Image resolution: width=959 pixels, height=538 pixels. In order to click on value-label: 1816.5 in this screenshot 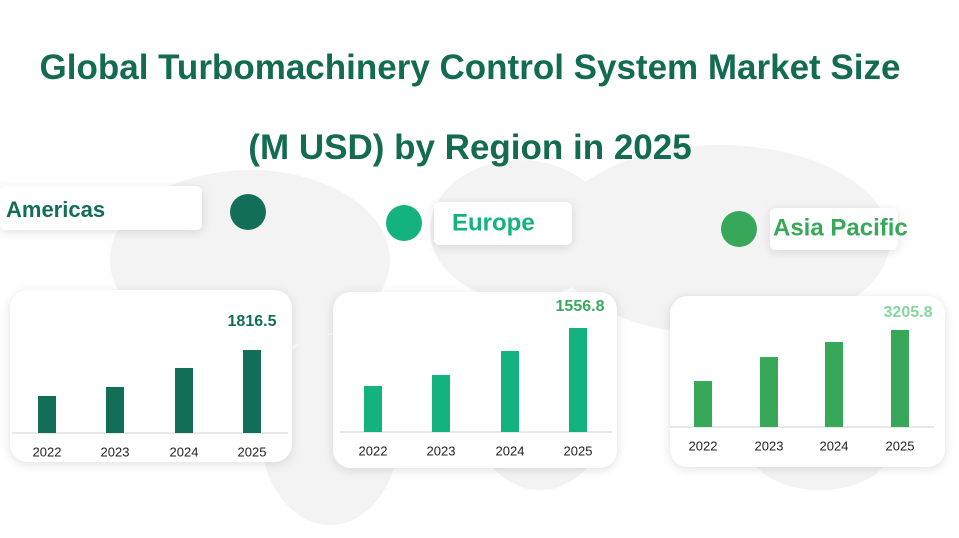, I will do `click(252, 321)`.